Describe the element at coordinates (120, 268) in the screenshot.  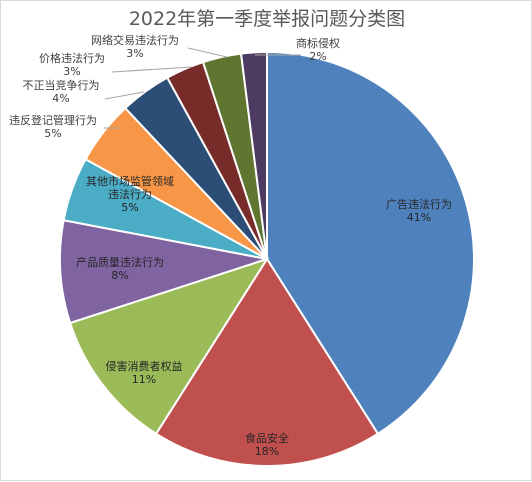
I see `slice-label: 产品质量违法行为 8%` at that location.